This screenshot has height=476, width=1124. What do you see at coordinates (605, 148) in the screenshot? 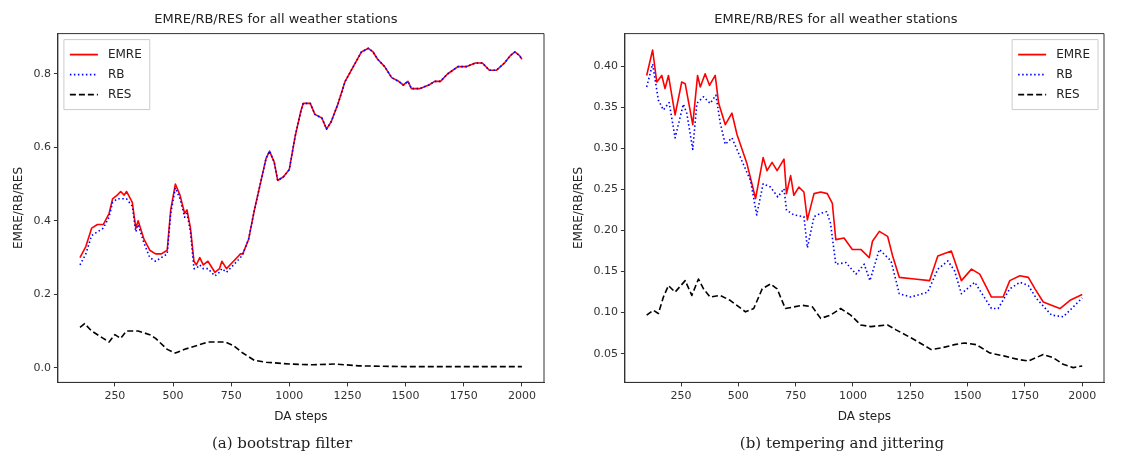
I see `y-tick-label: 0.30` at bounding box center [605, 148].